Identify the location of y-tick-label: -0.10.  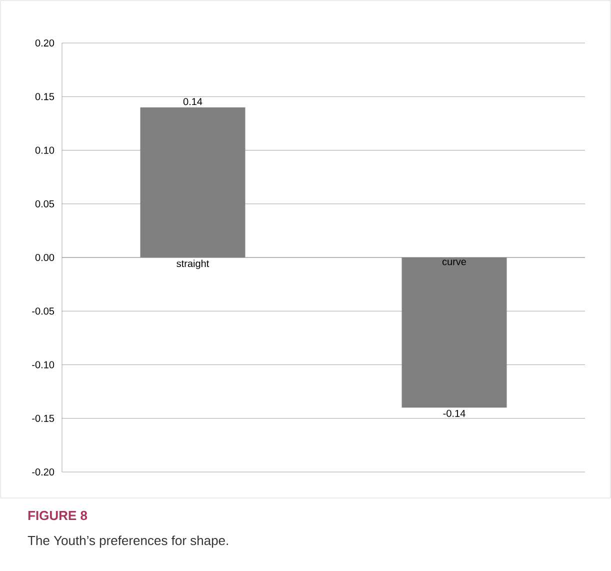
(43, 364).